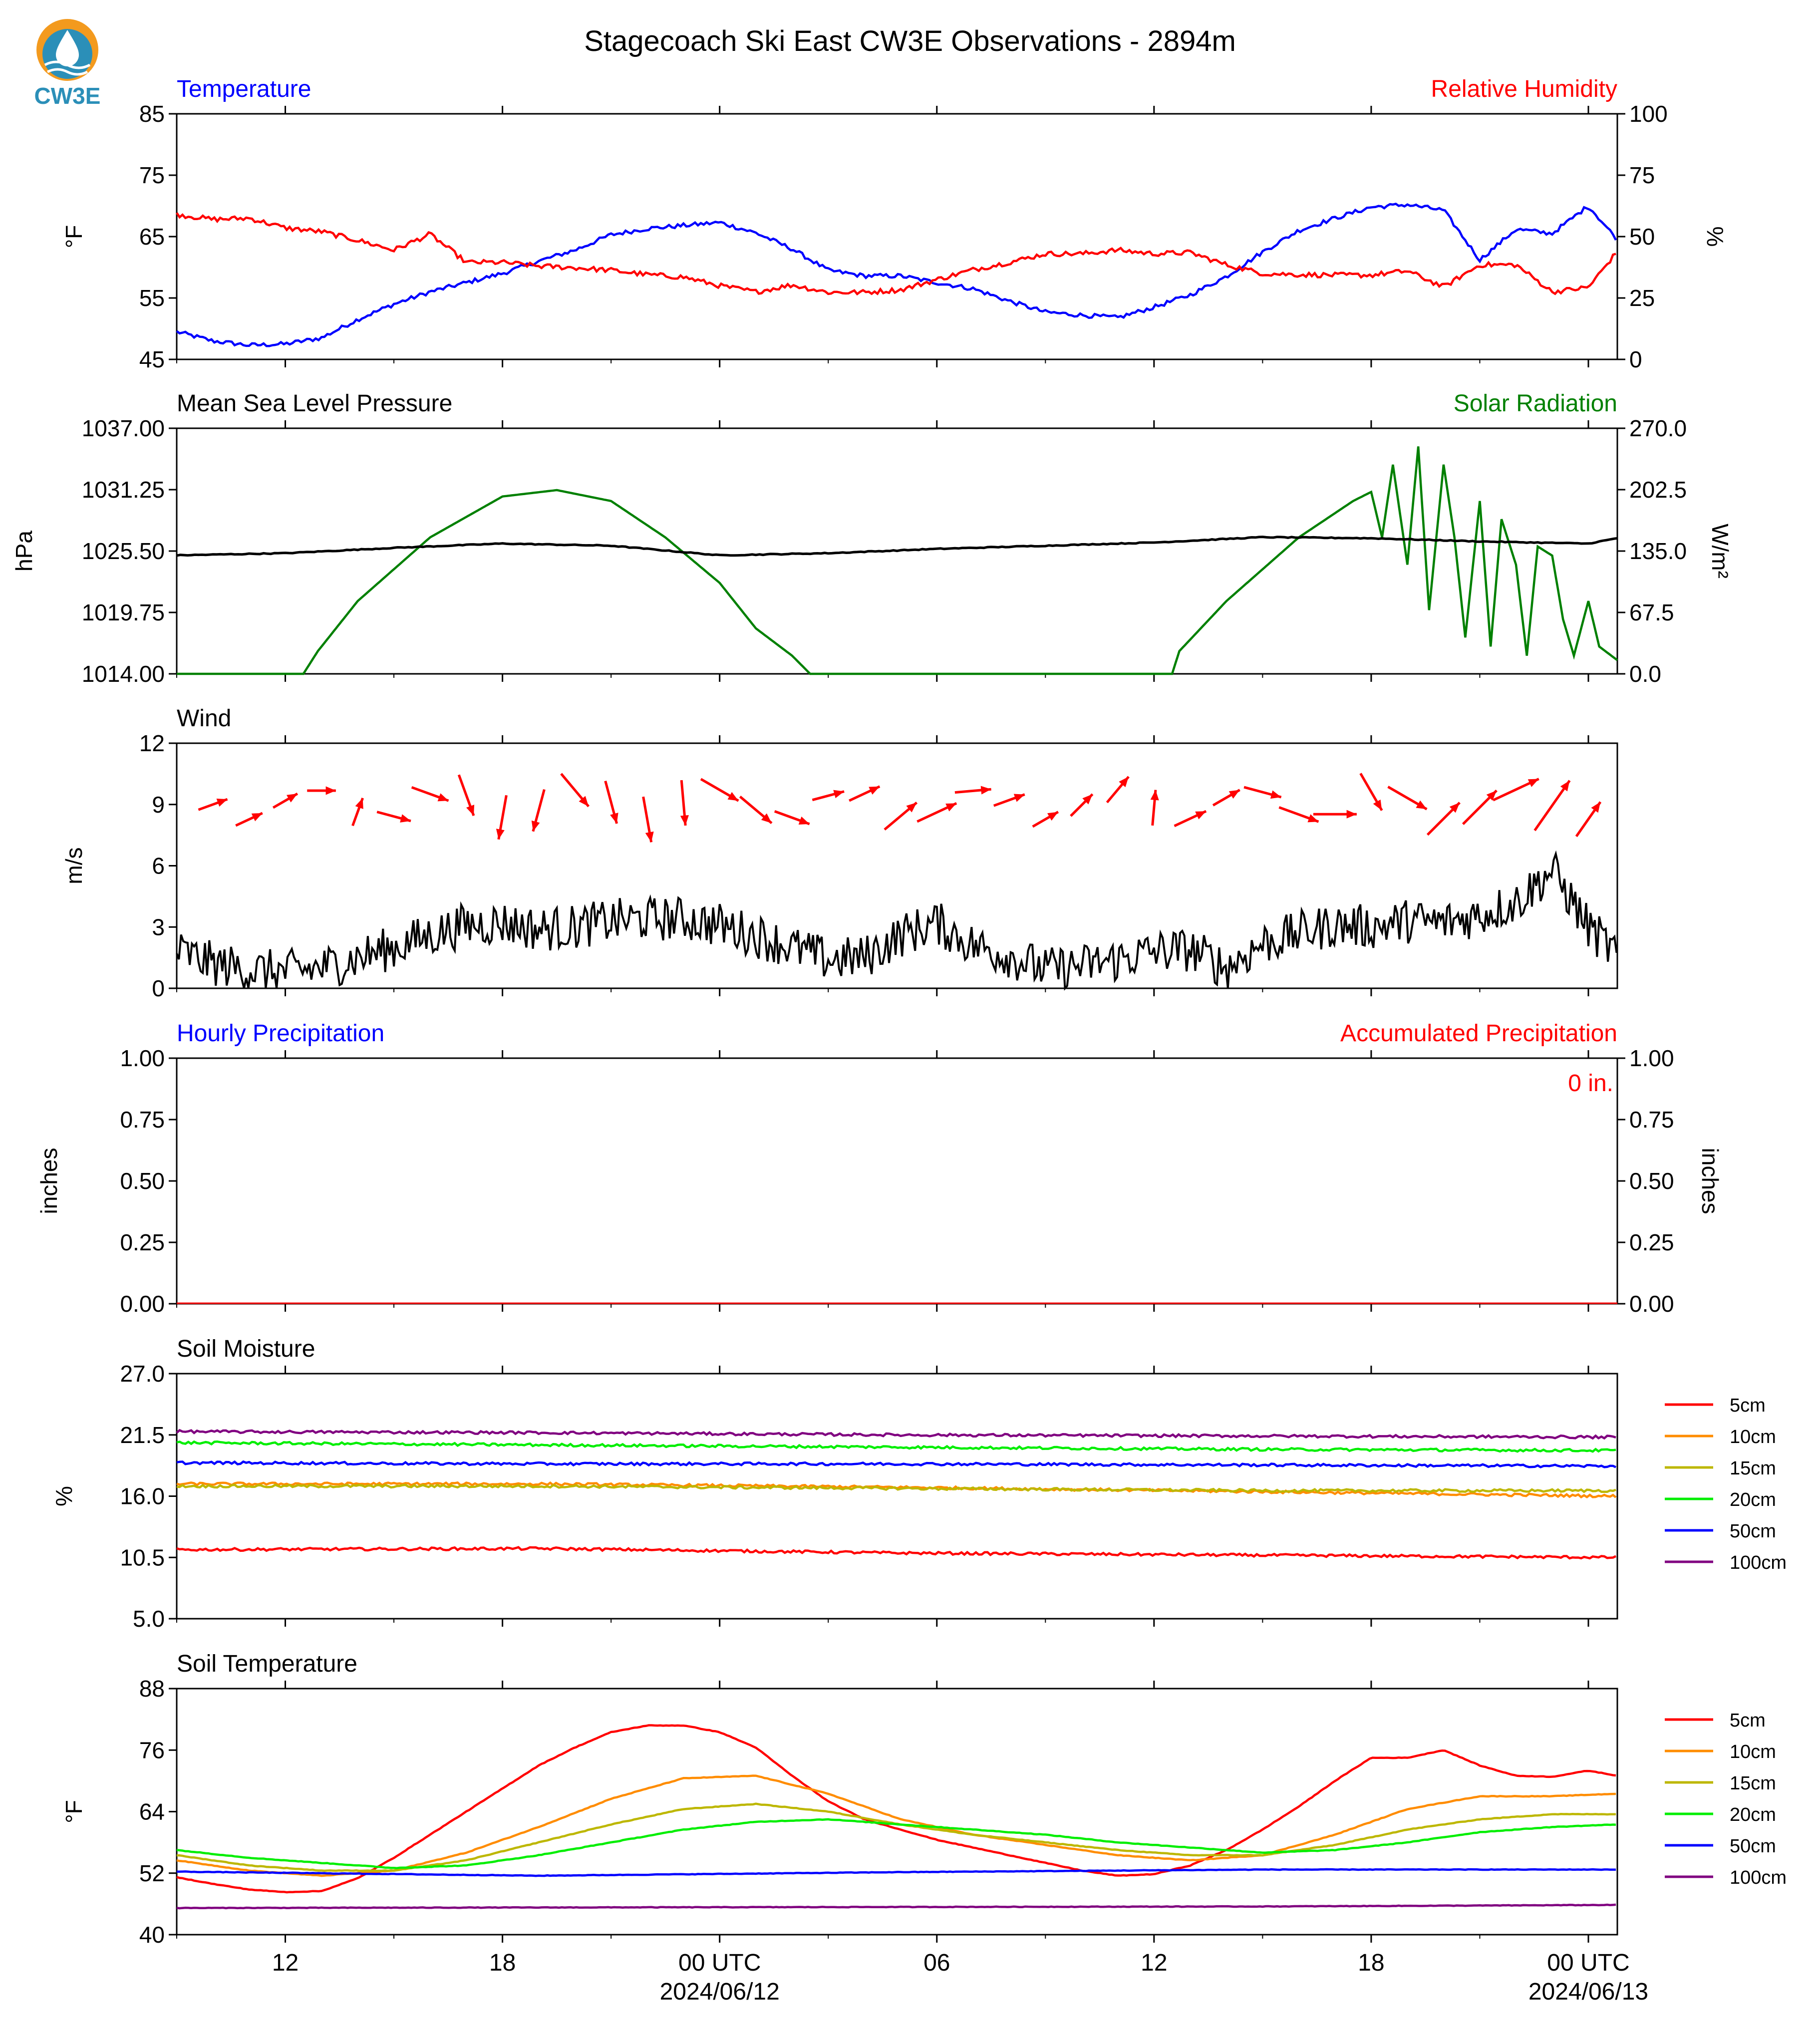  Describe the element at coordinates (158, 866) in the screenshot. I see `y-tick-label-left: 6` at that location.